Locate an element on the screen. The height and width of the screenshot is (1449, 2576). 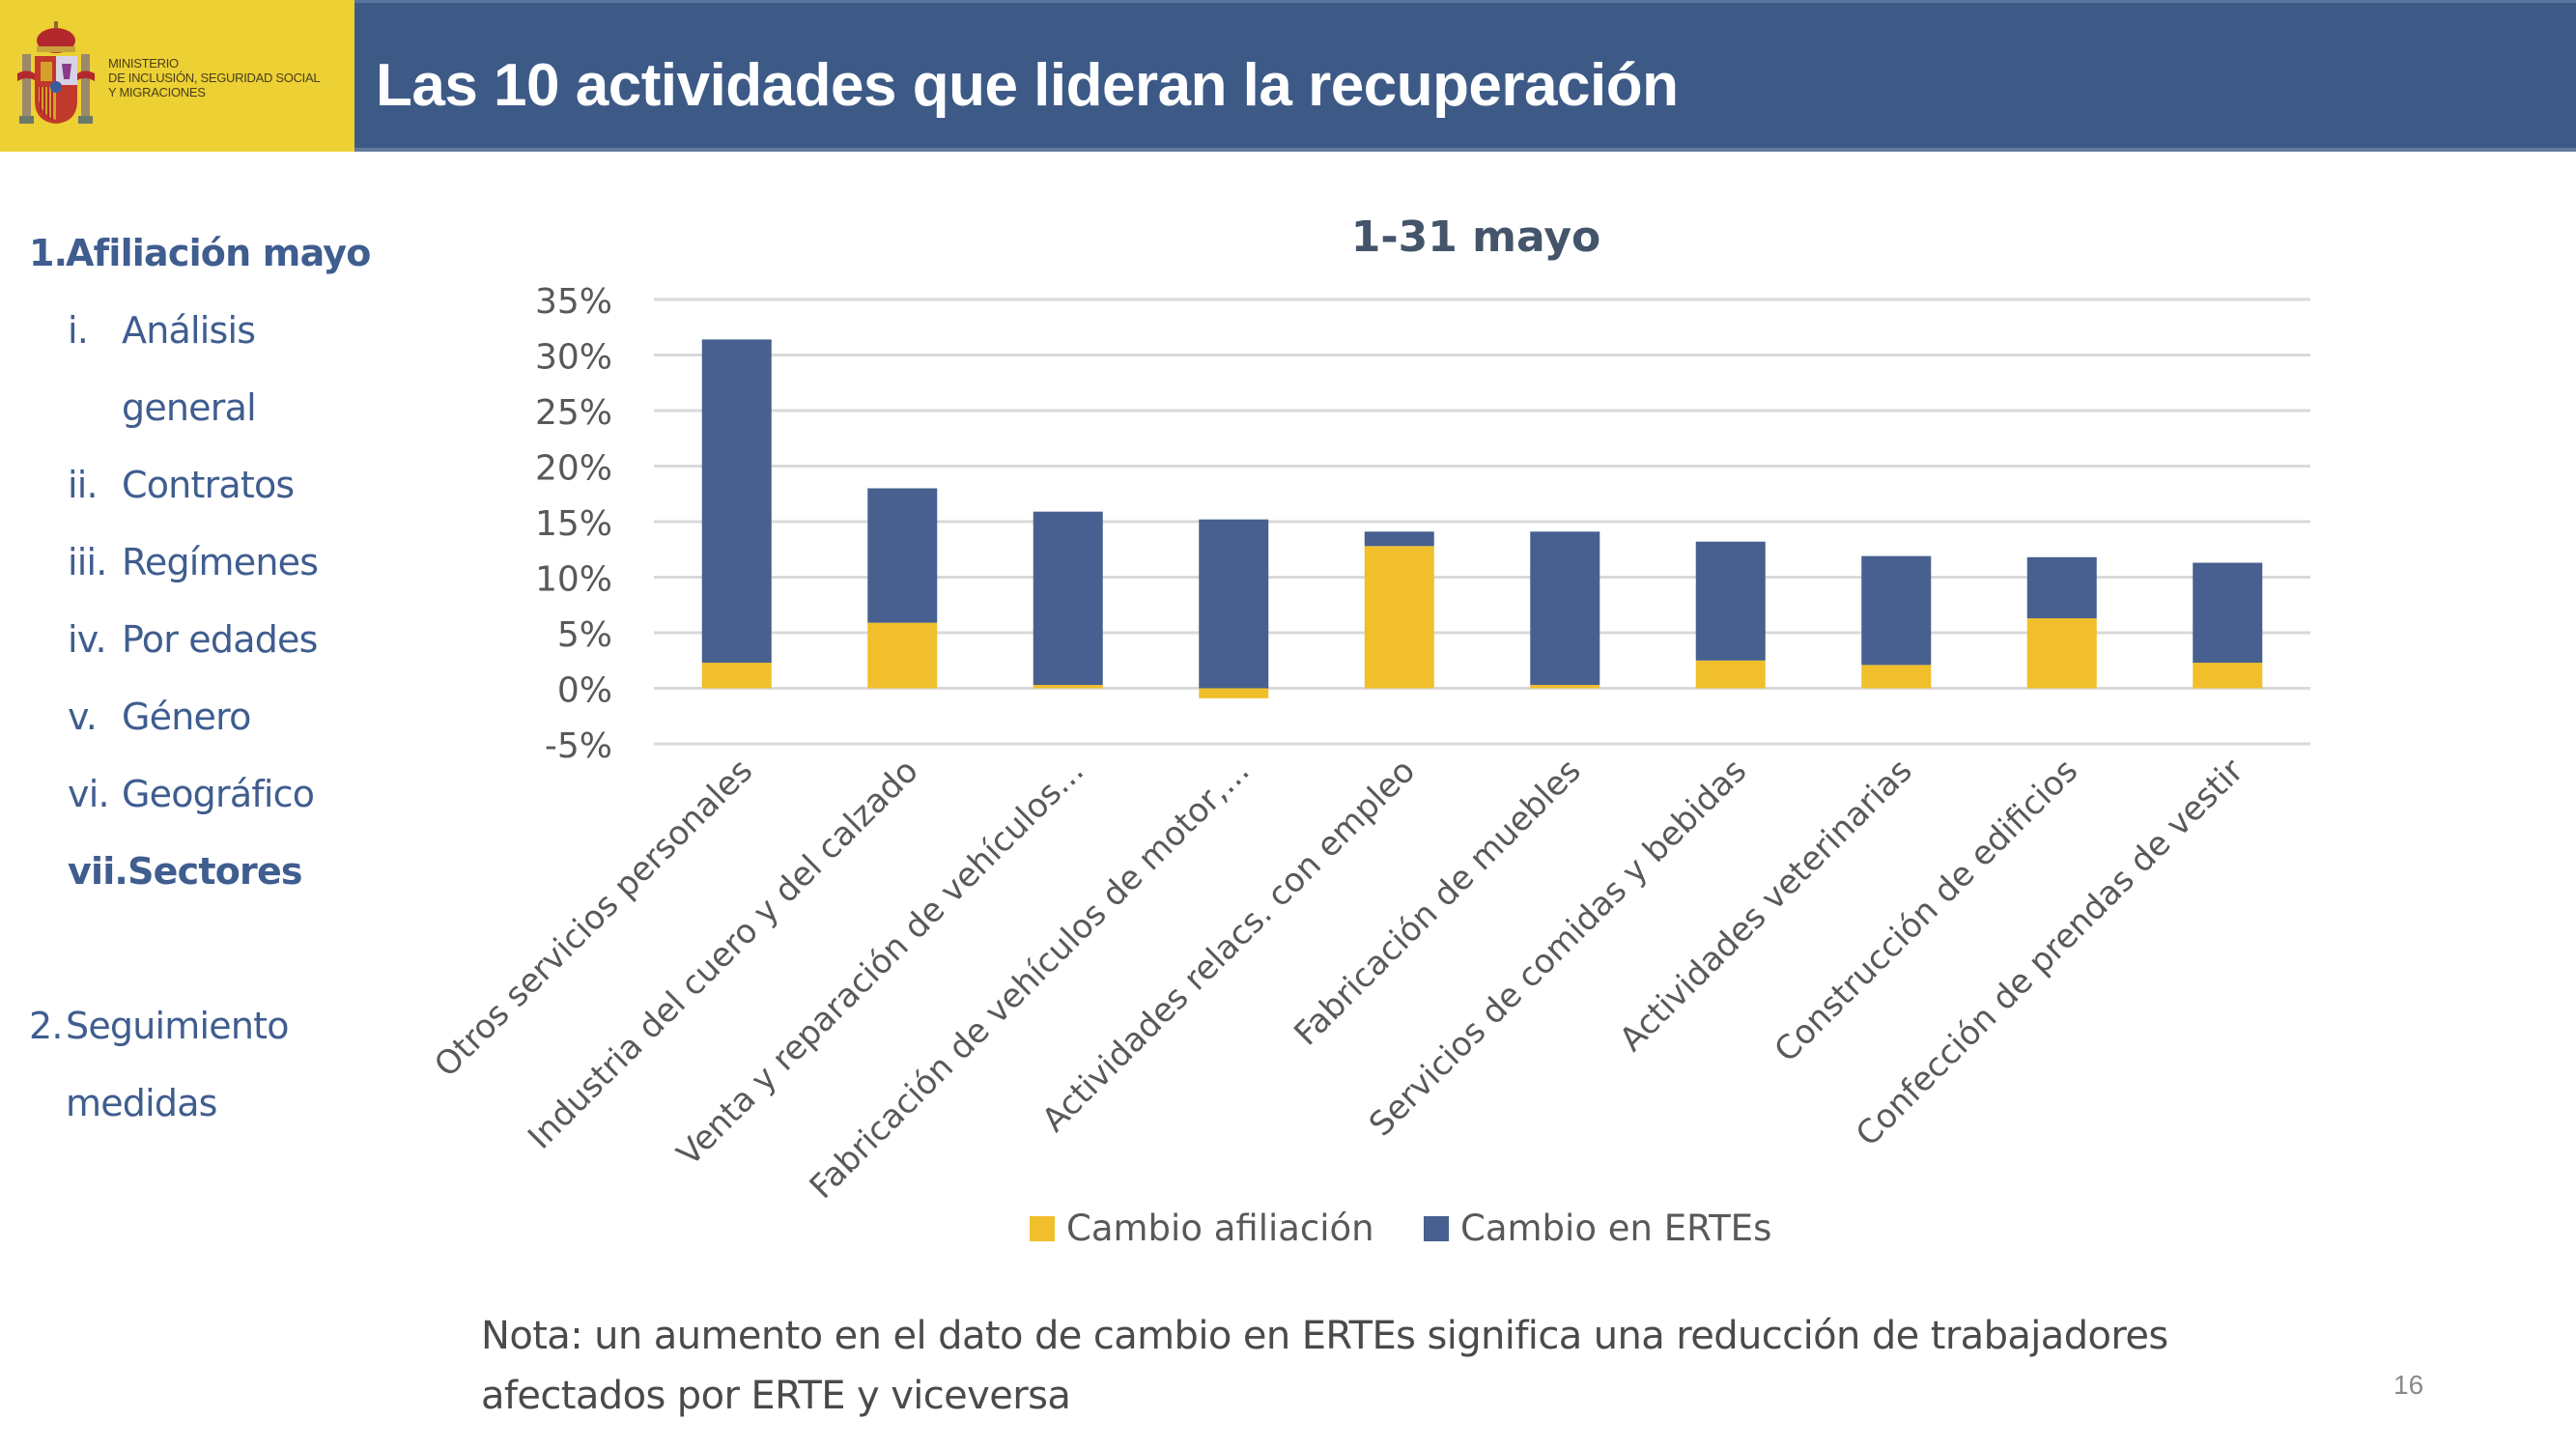
nav-item-label: general is located at coordinates (189, 407).